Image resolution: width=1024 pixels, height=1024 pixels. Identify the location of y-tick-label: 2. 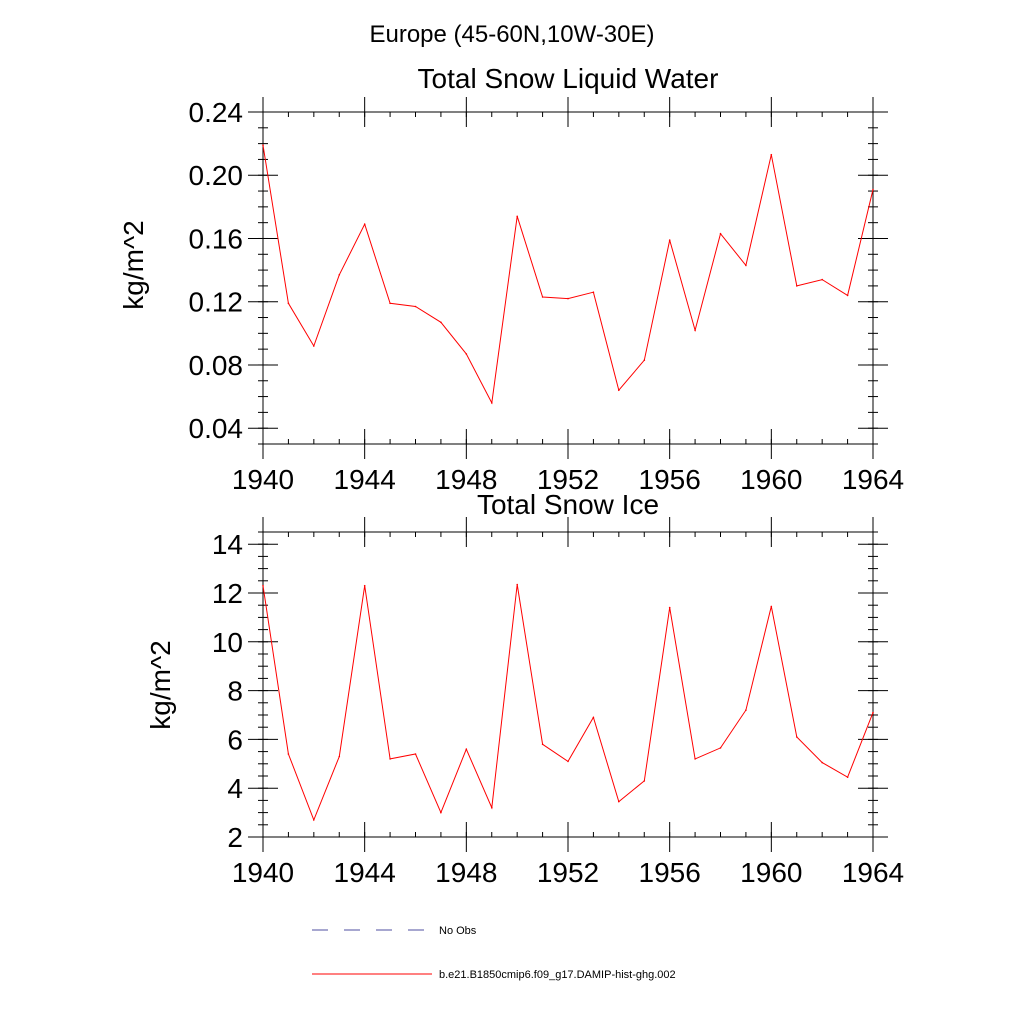
(235, 837).